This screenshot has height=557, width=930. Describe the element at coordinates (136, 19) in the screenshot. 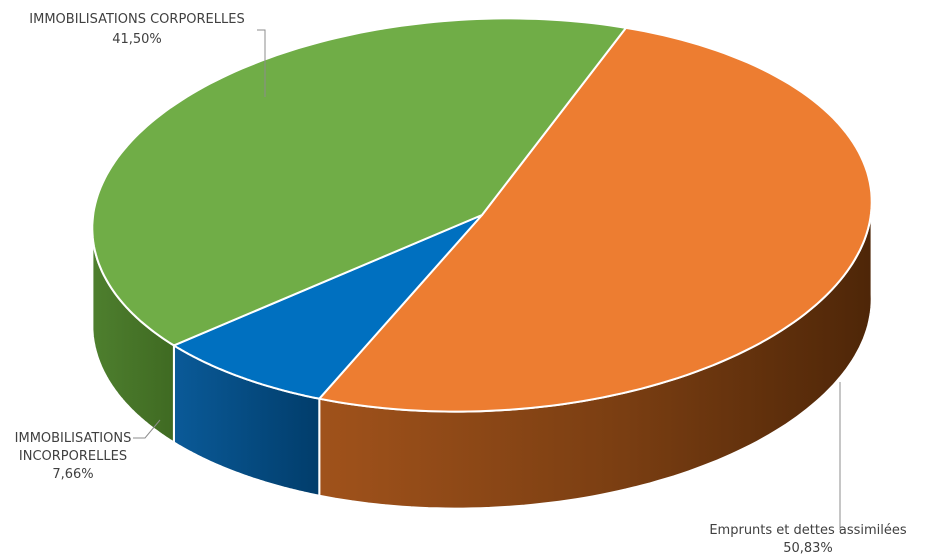

I see `label-corporelles-name: IMMOBILISATIONS CORPORELLES` at that location.